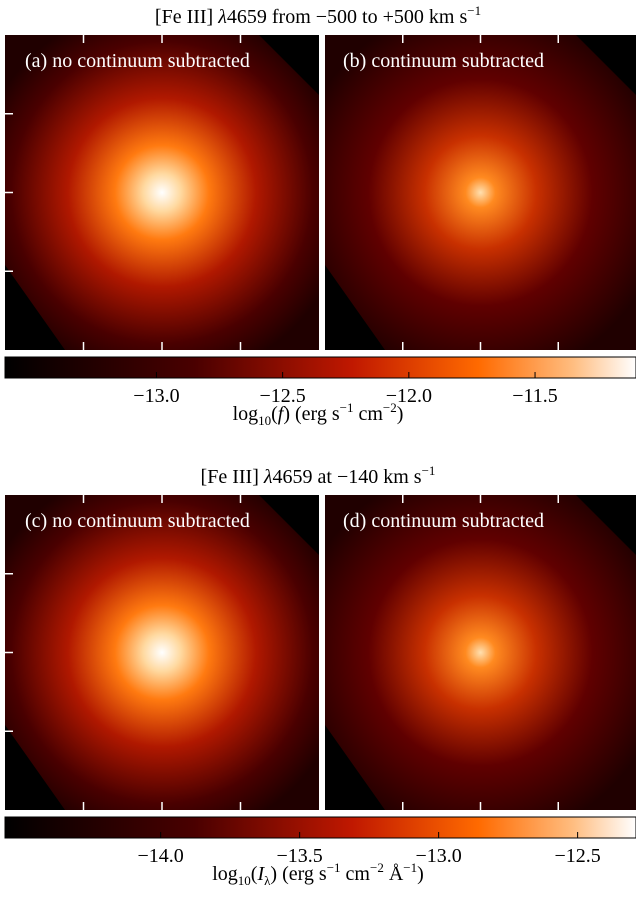 This screenshot has width=636, height=900. I want to click on text-segment: 4659 at −140 km s, so click(347, 477).